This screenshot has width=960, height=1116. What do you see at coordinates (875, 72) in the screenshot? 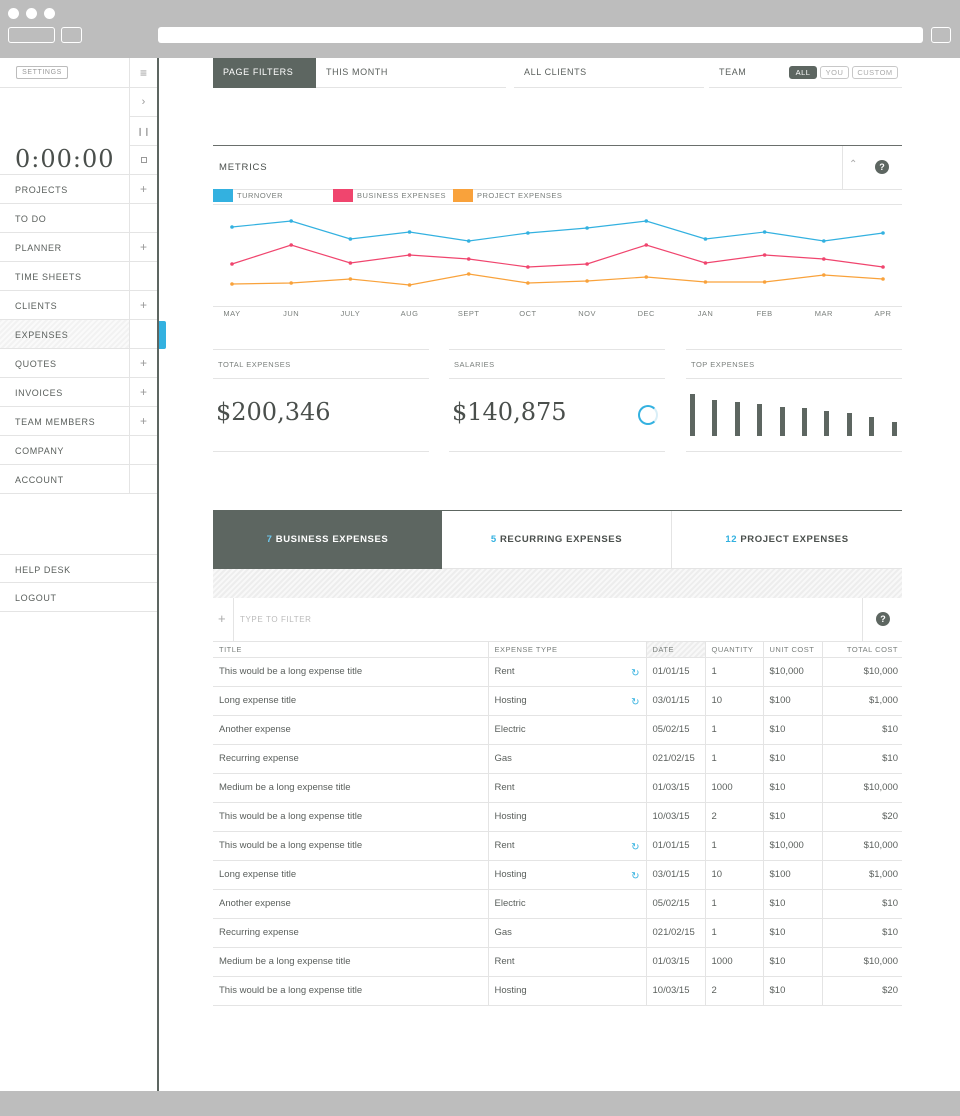
I see `team-option-custom: CUSTOM` at bounding box center [875, 72].